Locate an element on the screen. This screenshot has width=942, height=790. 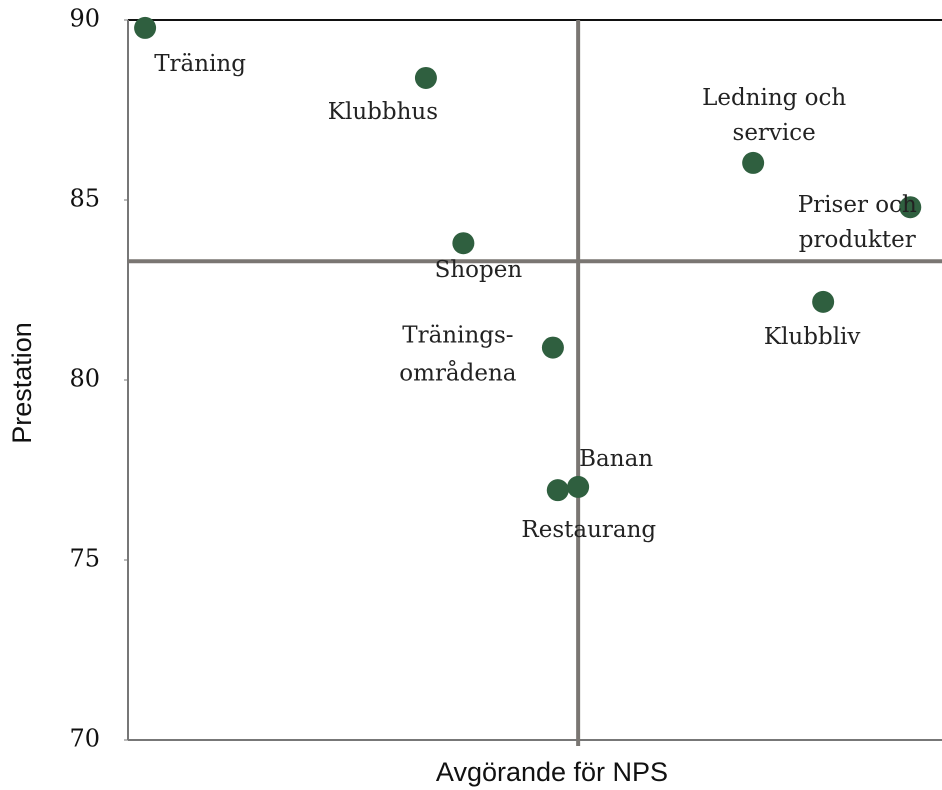
y-tick-label: 90 is located at coordinates (84, 19).